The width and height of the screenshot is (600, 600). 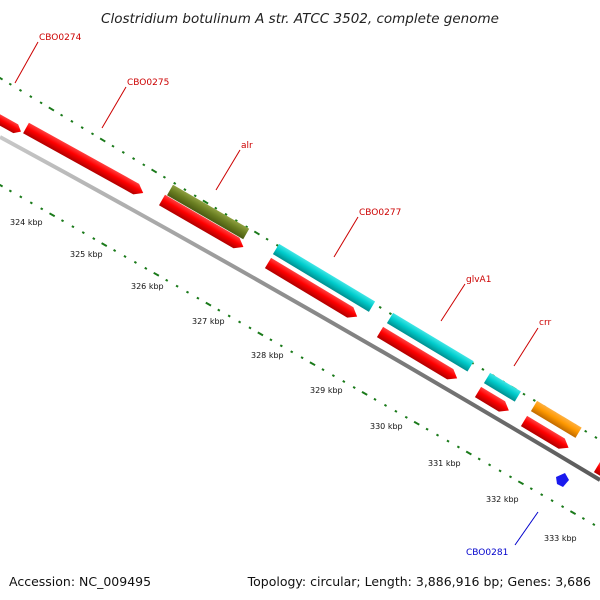 I want to click on tick-label-330: 330 kbp, so click(x=386, y=426).